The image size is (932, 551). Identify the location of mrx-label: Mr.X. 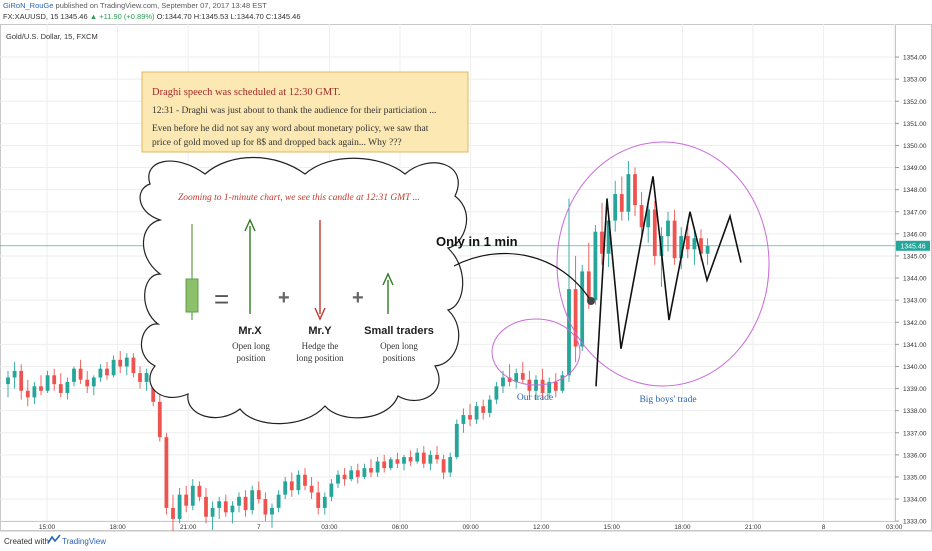
(250, 331).